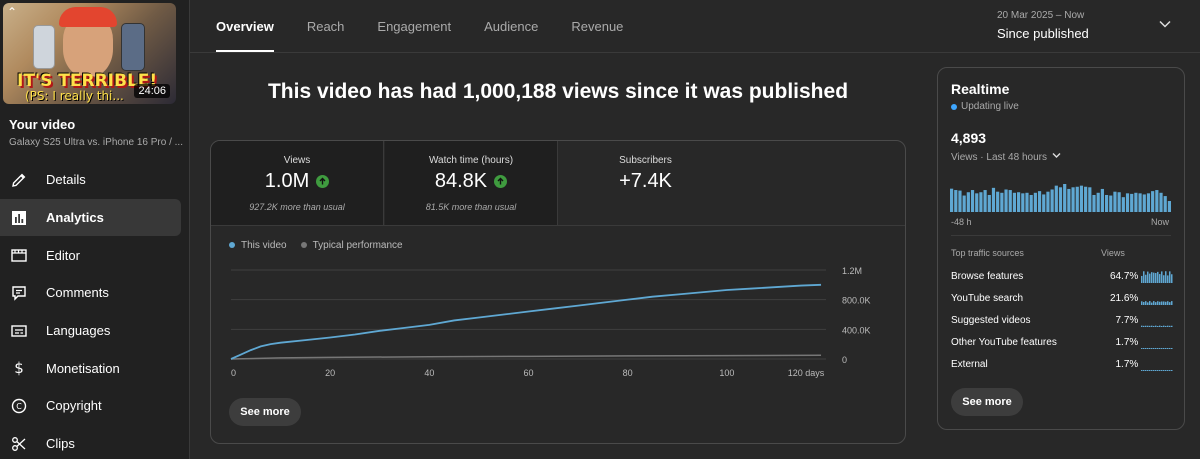  I want to click on tab-audience: Audience, so click(511, 26).